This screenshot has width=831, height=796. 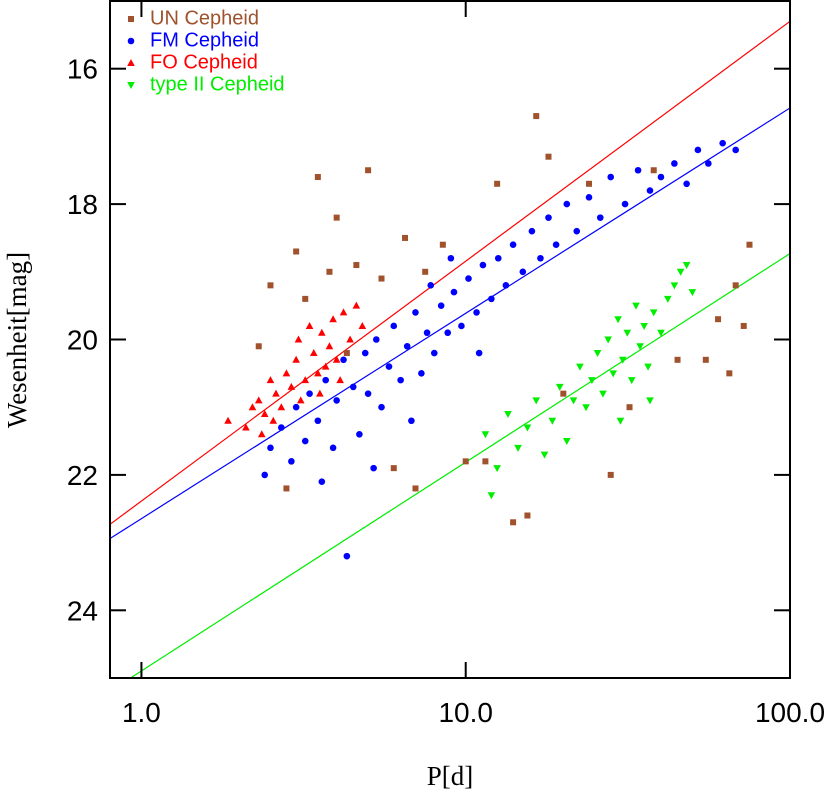 I want to click on legend-label: type II Cepheid, so click(x=217, y=84).